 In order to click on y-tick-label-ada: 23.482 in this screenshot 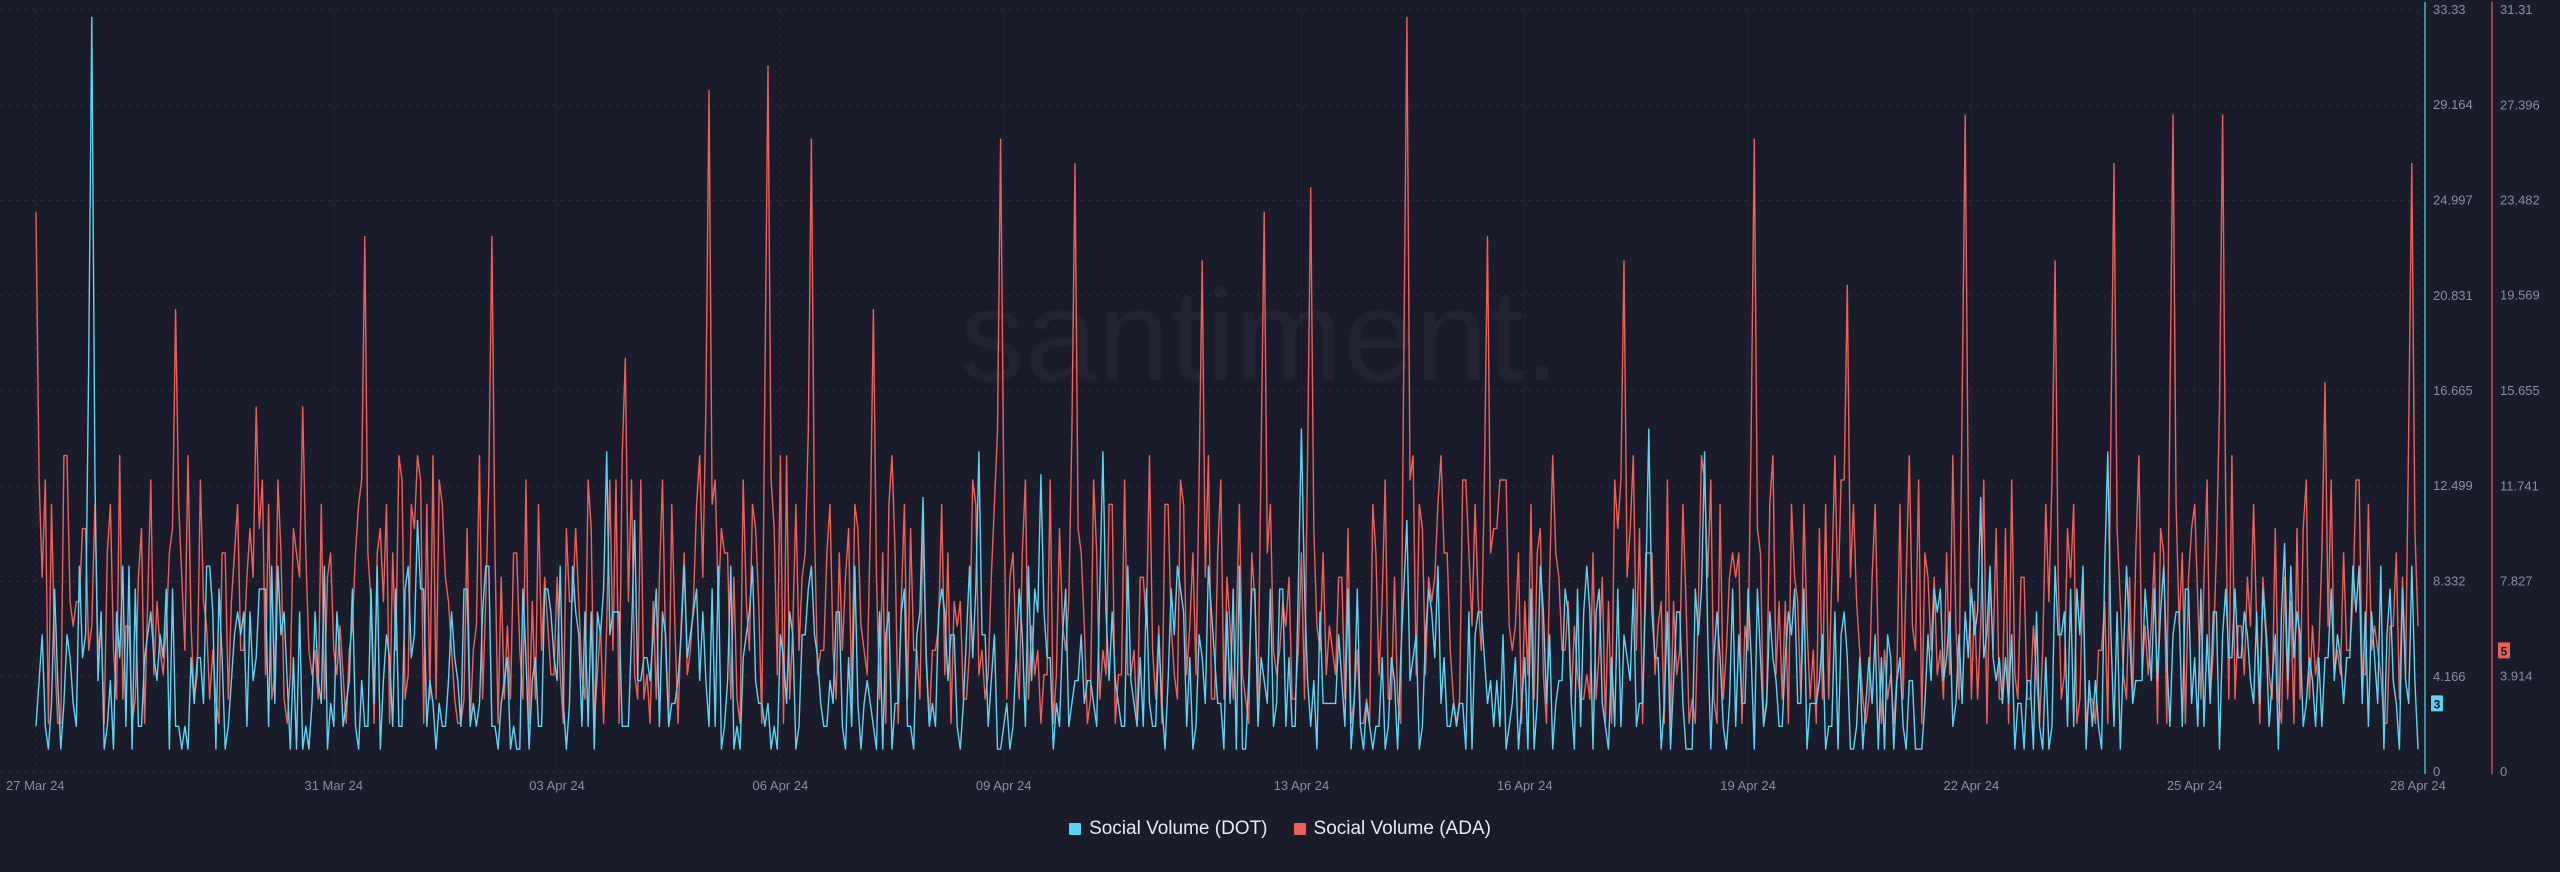, I will do `click(2520, 200)`.